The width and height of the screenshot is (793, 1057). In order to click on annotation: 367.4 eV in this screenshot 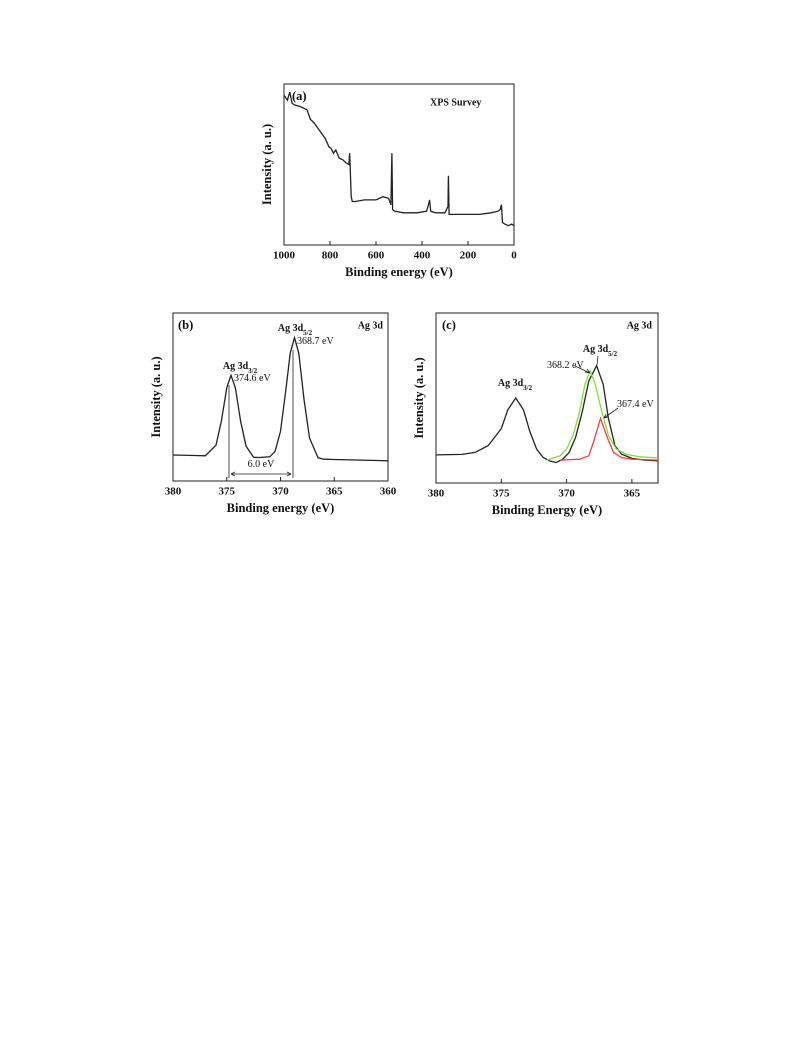, I will do `click(635, 404)`.